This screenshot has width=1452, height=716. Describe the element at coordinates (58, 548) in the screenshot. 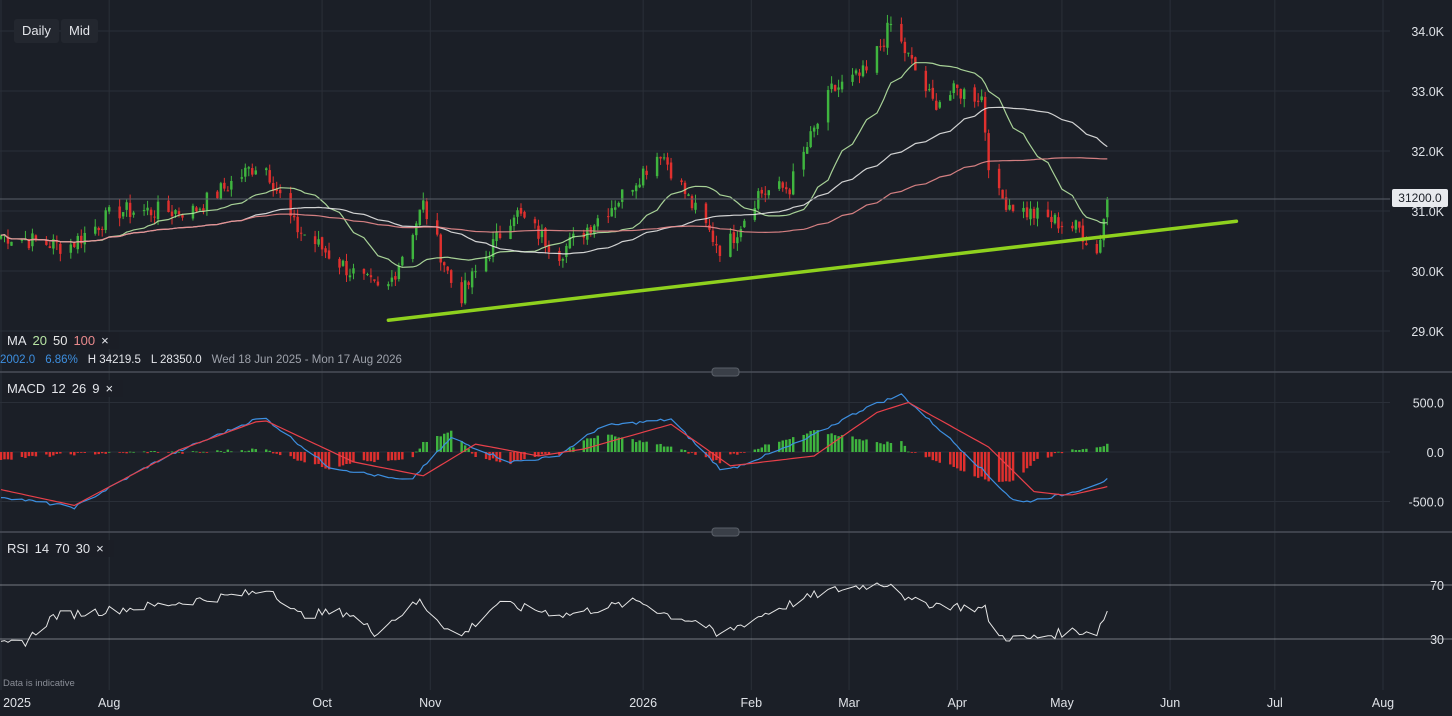

I see `rsi-indicator-label: RSI 14 70 30 ×` at that location.